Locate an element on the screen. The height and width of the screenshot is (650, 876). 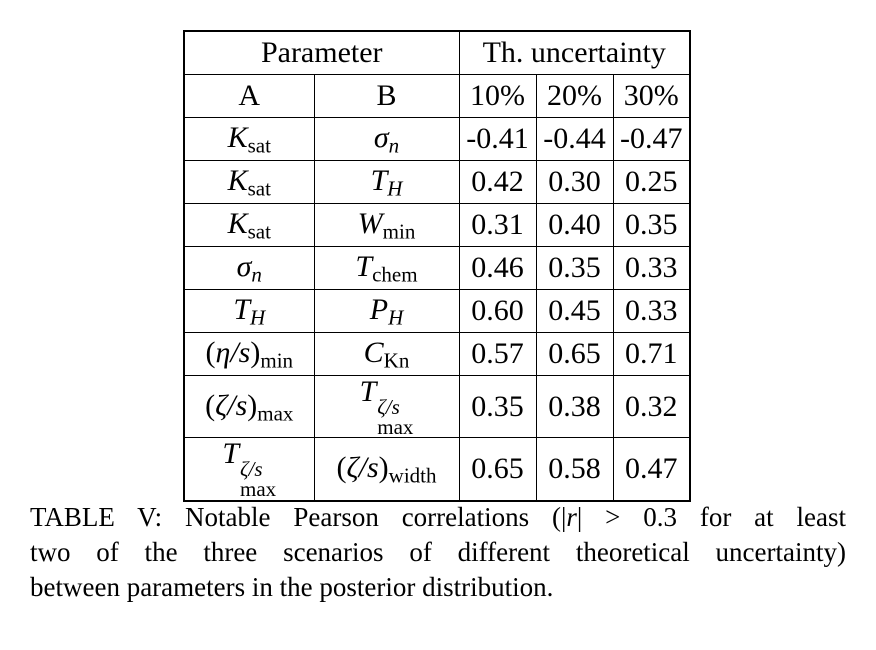
value-cell: 0.25 is located at coordinates (651, 182).